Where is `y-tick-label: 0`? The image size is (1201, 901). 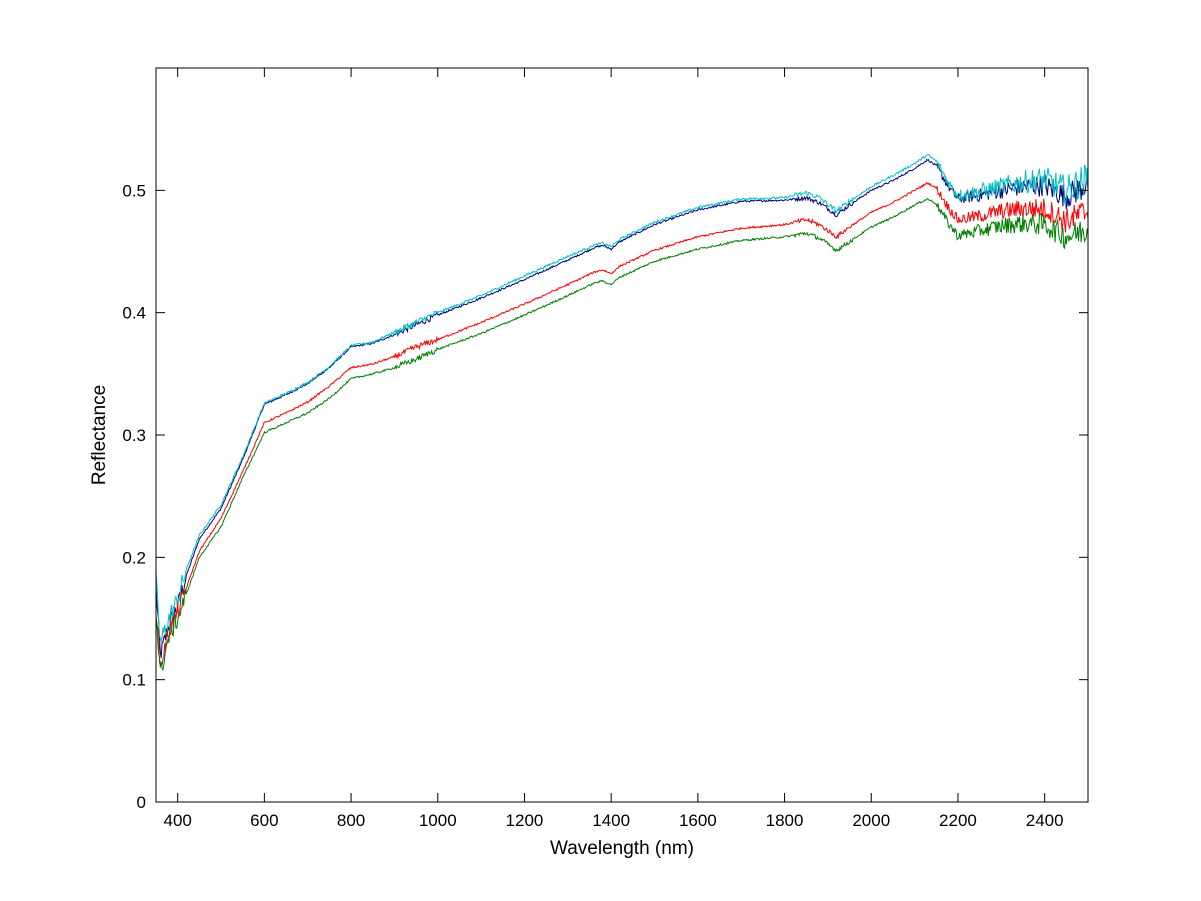
y-tick-label: 0 is located at coordinates (141, 802).